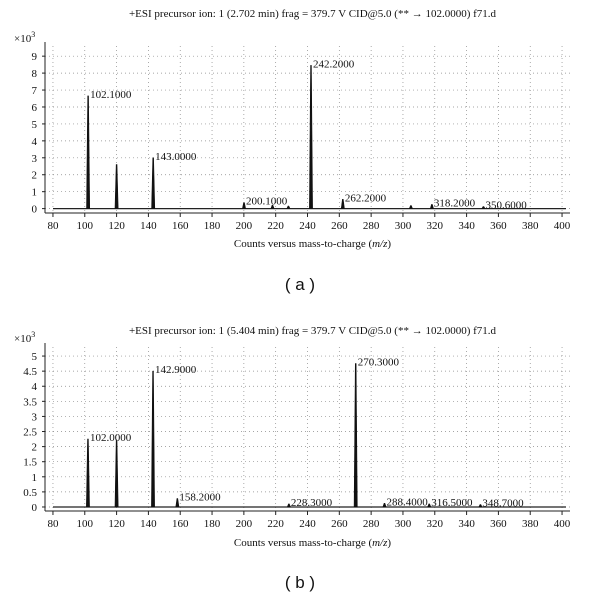 Image resolution: width=600 pixels, height=600 pixels. What do you see at coordinates (506, 206) in the screenshot?
I see `peak-label: 350.6000` at bounding box center [506, 206].